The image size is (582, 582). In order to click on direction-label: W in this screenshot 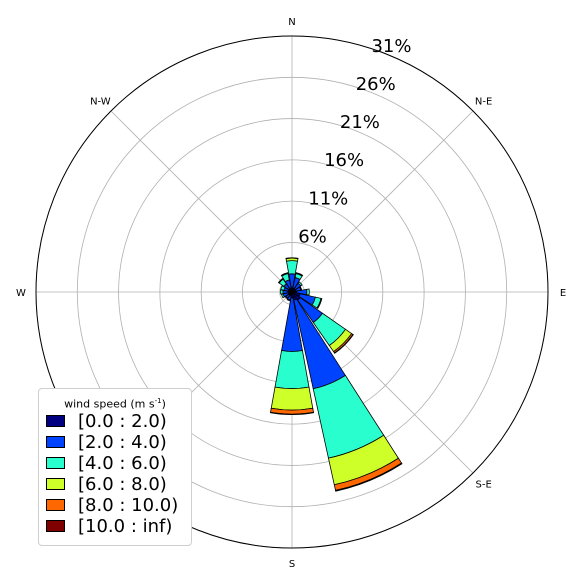, I will do `click(21, 293)`.